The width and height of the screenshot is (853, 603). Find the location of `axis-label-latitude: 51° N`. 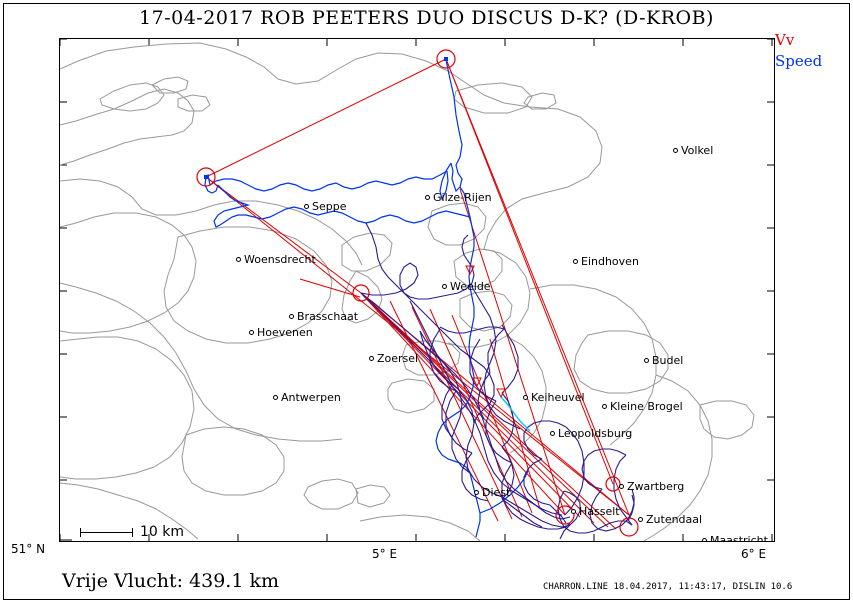

axis-label-latitude: 51° N is located at coordinates (28, 549).